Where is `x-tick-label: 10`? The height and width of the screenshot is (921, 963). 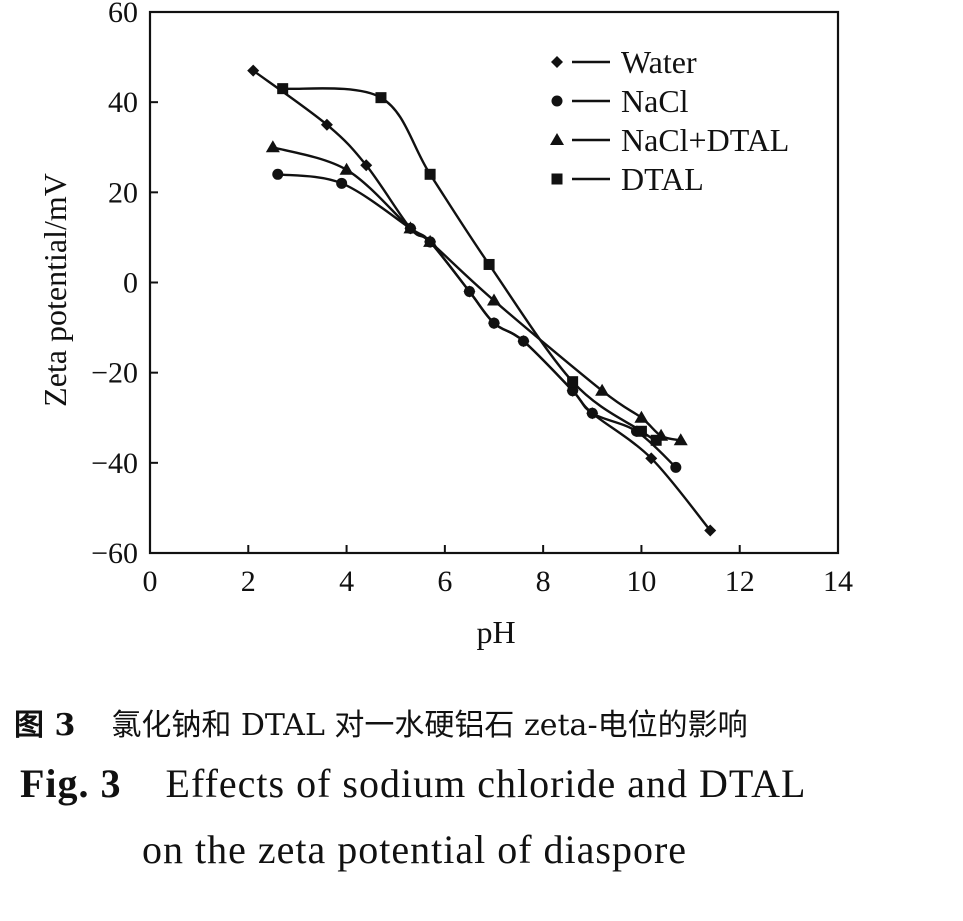 x-tick-label: 10 is located at coordinates (641, 581).